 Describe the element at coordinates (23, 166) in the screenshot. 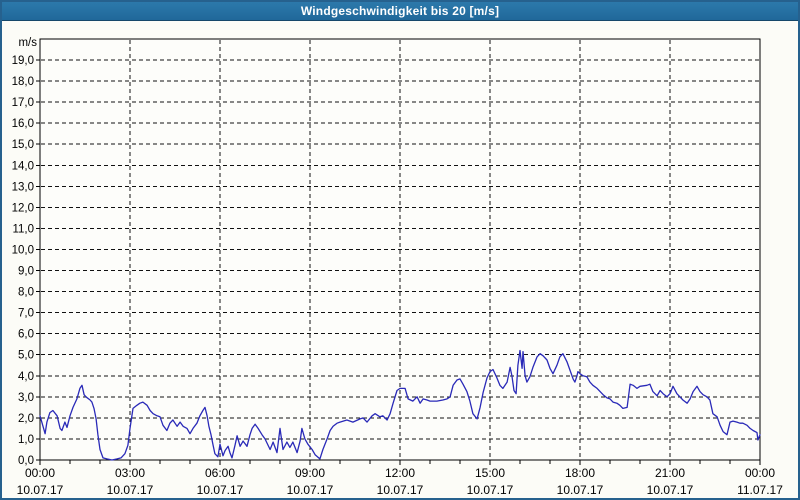

I see `svg-text: 14,0` at that location.